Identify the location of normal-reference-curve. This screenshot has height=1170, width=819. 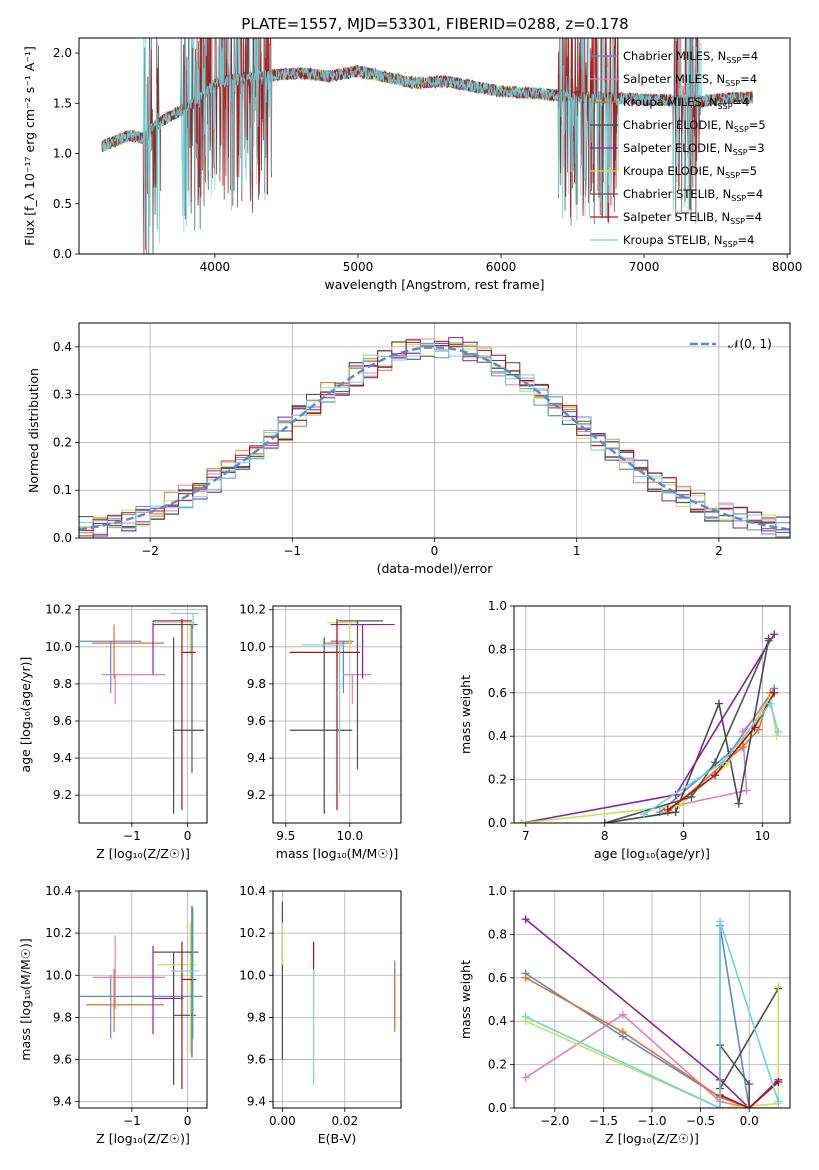
(434, 438).